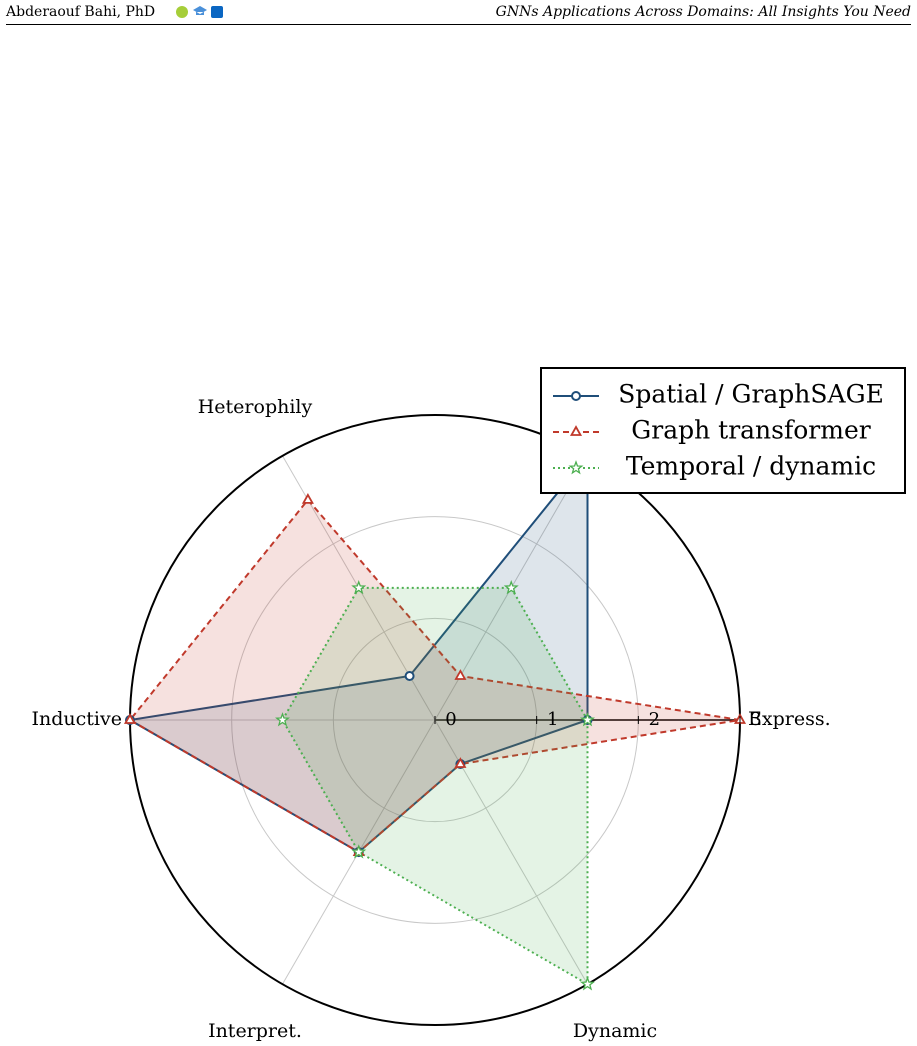 The width and height of the screenshot is (917, 1046). What do you see at coordinates (654, 719) in the screenshot?
I see `r-tick-label: 2` at bounding box center [654, 719].